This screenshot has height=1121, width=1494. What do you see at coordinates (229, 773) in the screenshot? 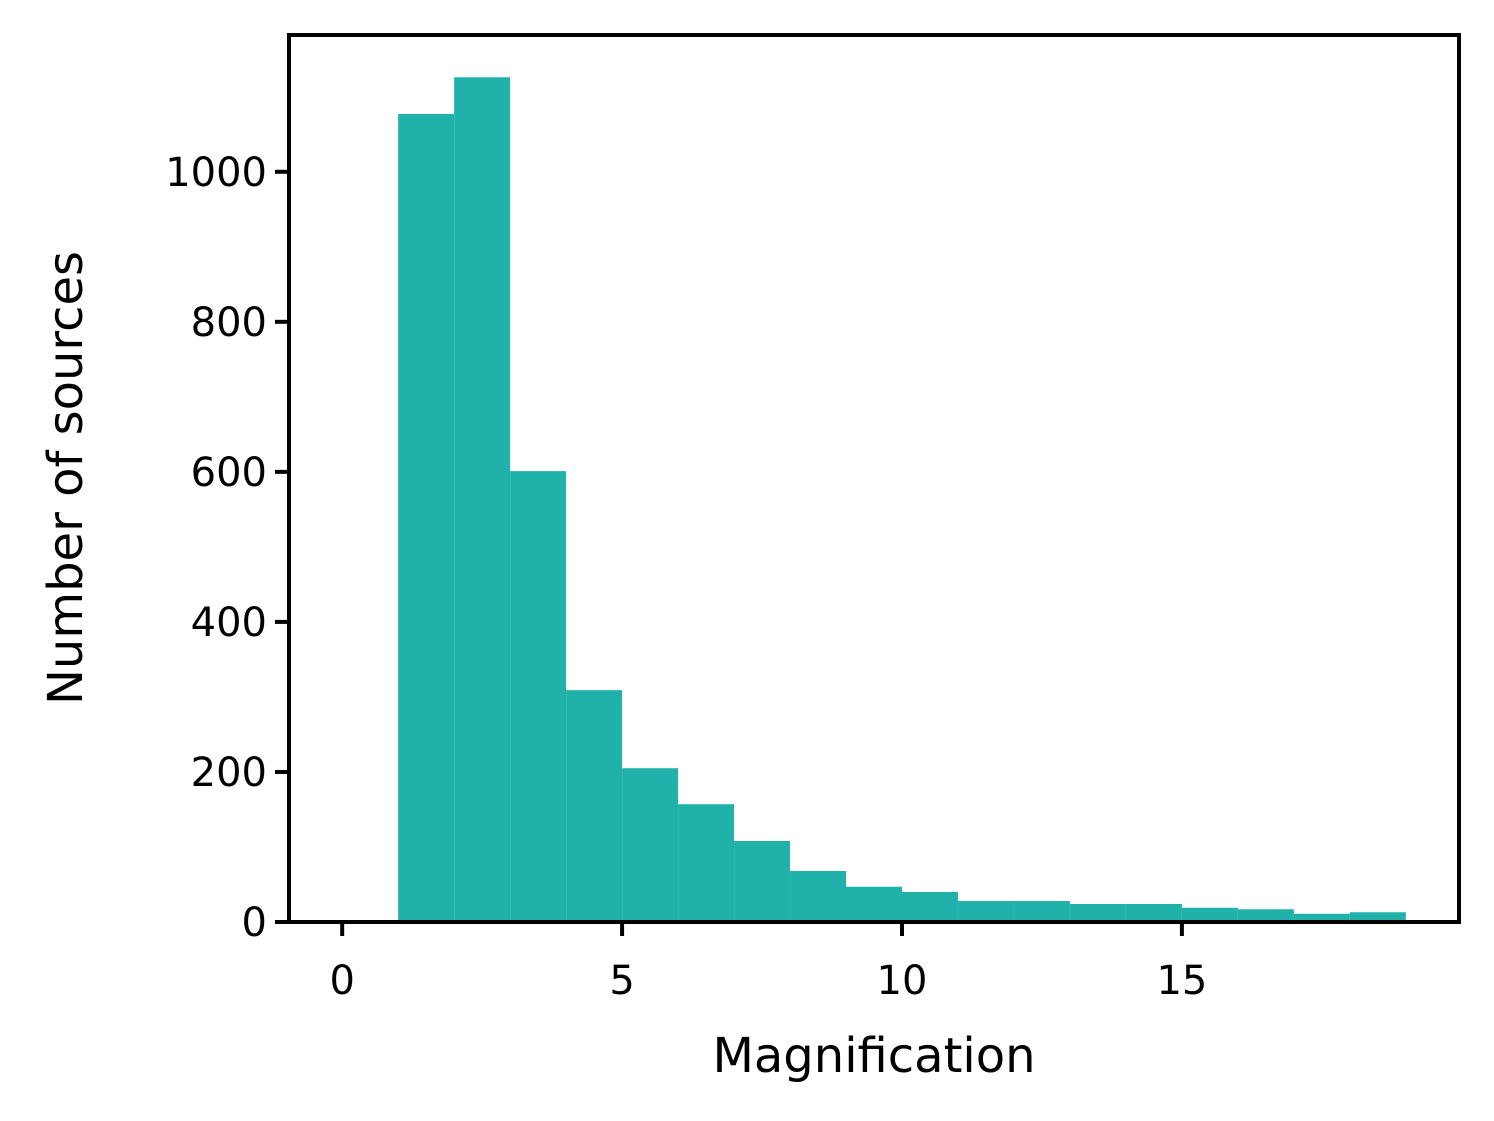
I see `y-tick-label: 200` at bounding box center [229, 773].